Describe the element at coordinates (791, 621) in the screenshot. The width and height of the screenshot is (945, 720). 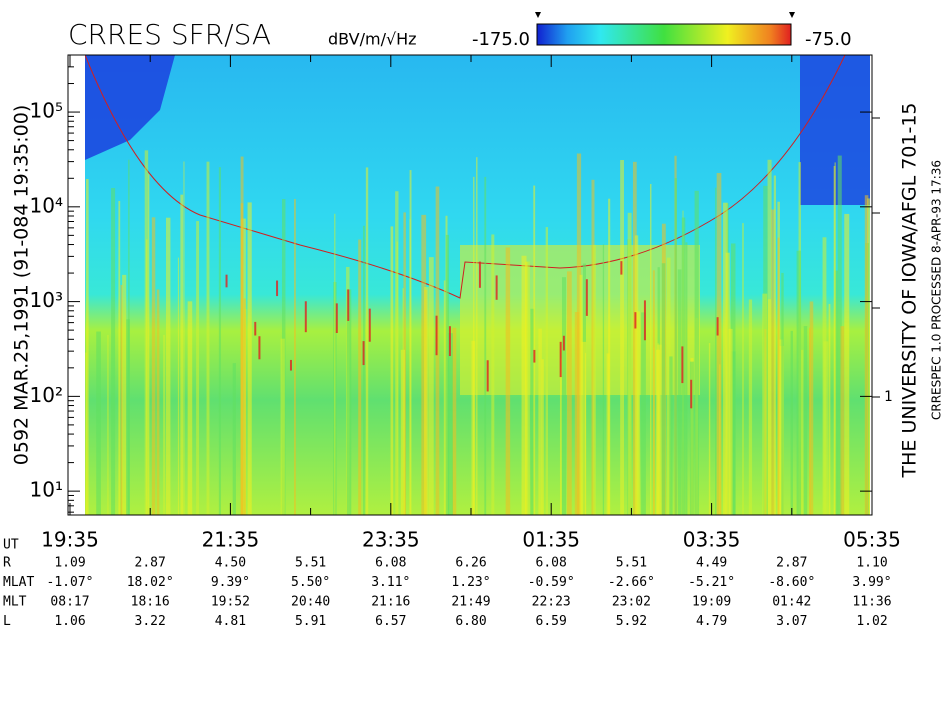
I see `ephemeris-value: 3.07` at that location.